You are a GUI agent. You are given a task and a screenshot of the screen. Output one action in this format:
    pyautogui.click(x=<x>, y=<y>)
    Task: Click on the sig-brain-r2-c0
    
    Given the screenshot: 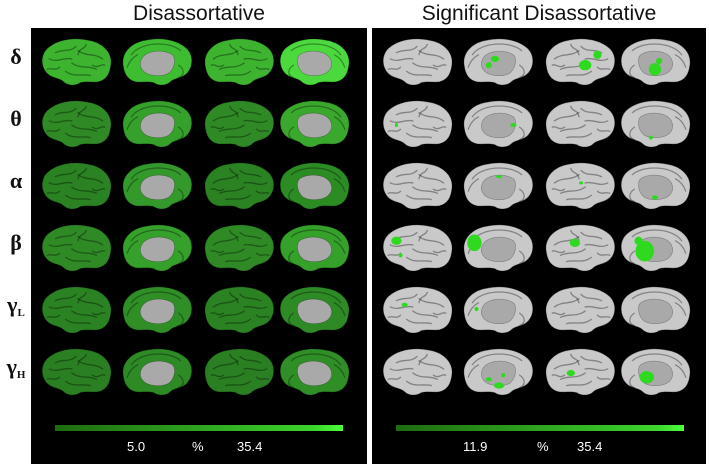 What is the action you would take?
    pyautogui.click(x=417, y=186)
    